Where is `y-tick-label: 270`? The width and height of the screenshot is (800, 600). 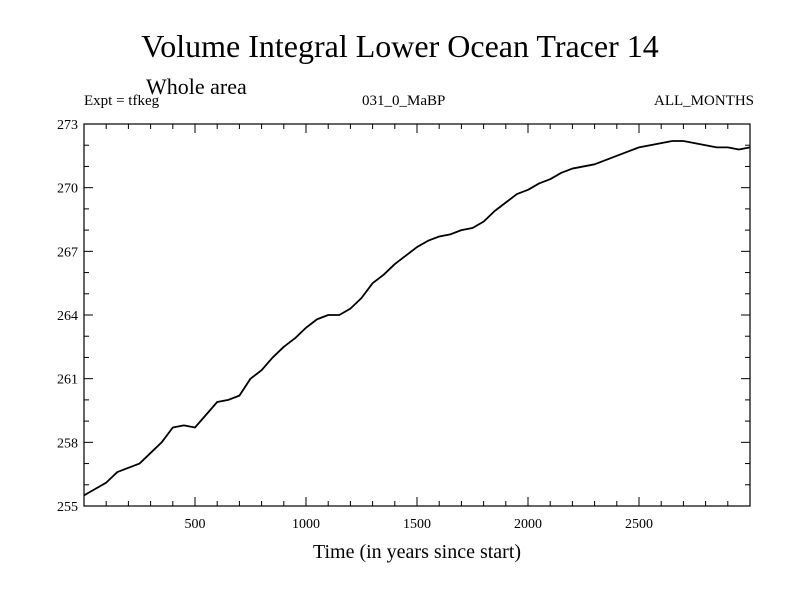 y-tick-label: 270 is located at coordinates (67, 189).